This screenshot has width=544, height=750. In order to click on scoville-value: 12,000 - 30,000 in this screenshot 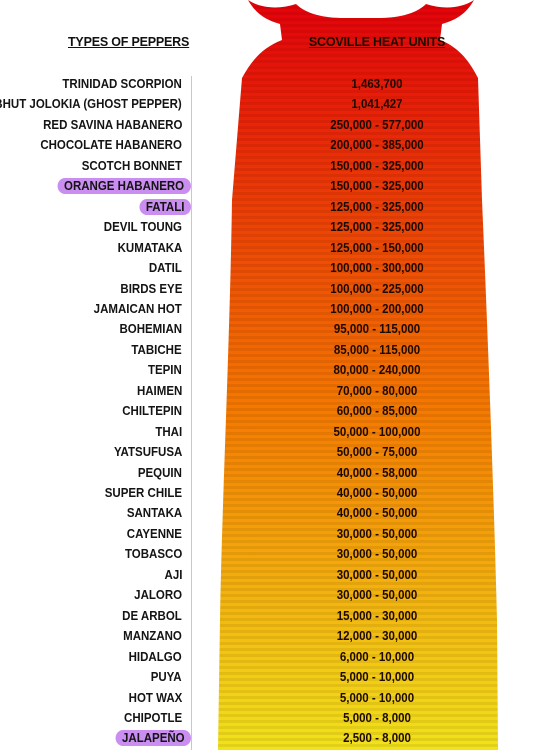, I will do `click(377, 636)`.